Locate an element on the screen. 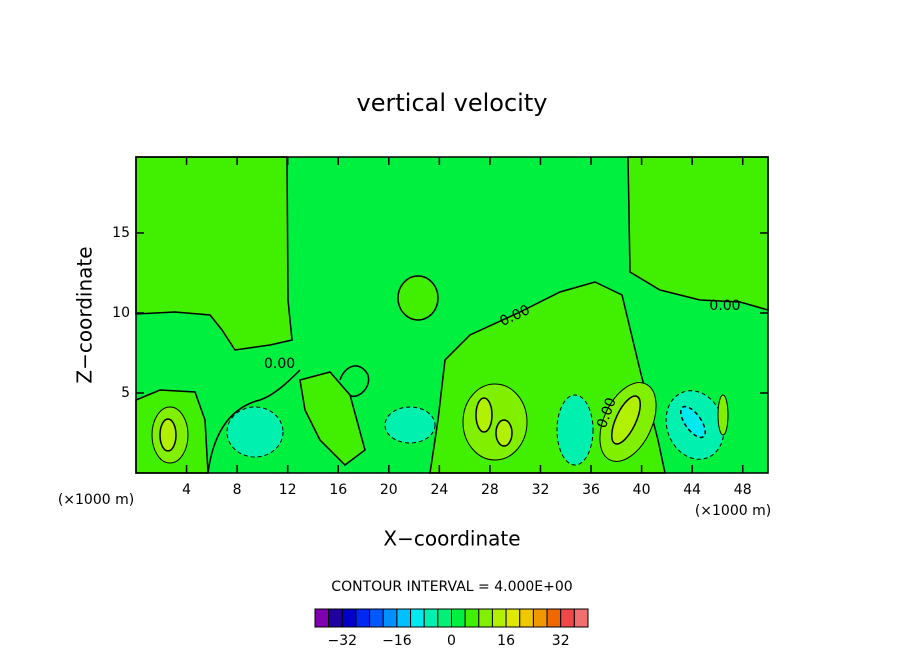 The width and height of the screenshot is (904, 654). colorbar-tick-label: 16 is located at coordinates (506, 641).